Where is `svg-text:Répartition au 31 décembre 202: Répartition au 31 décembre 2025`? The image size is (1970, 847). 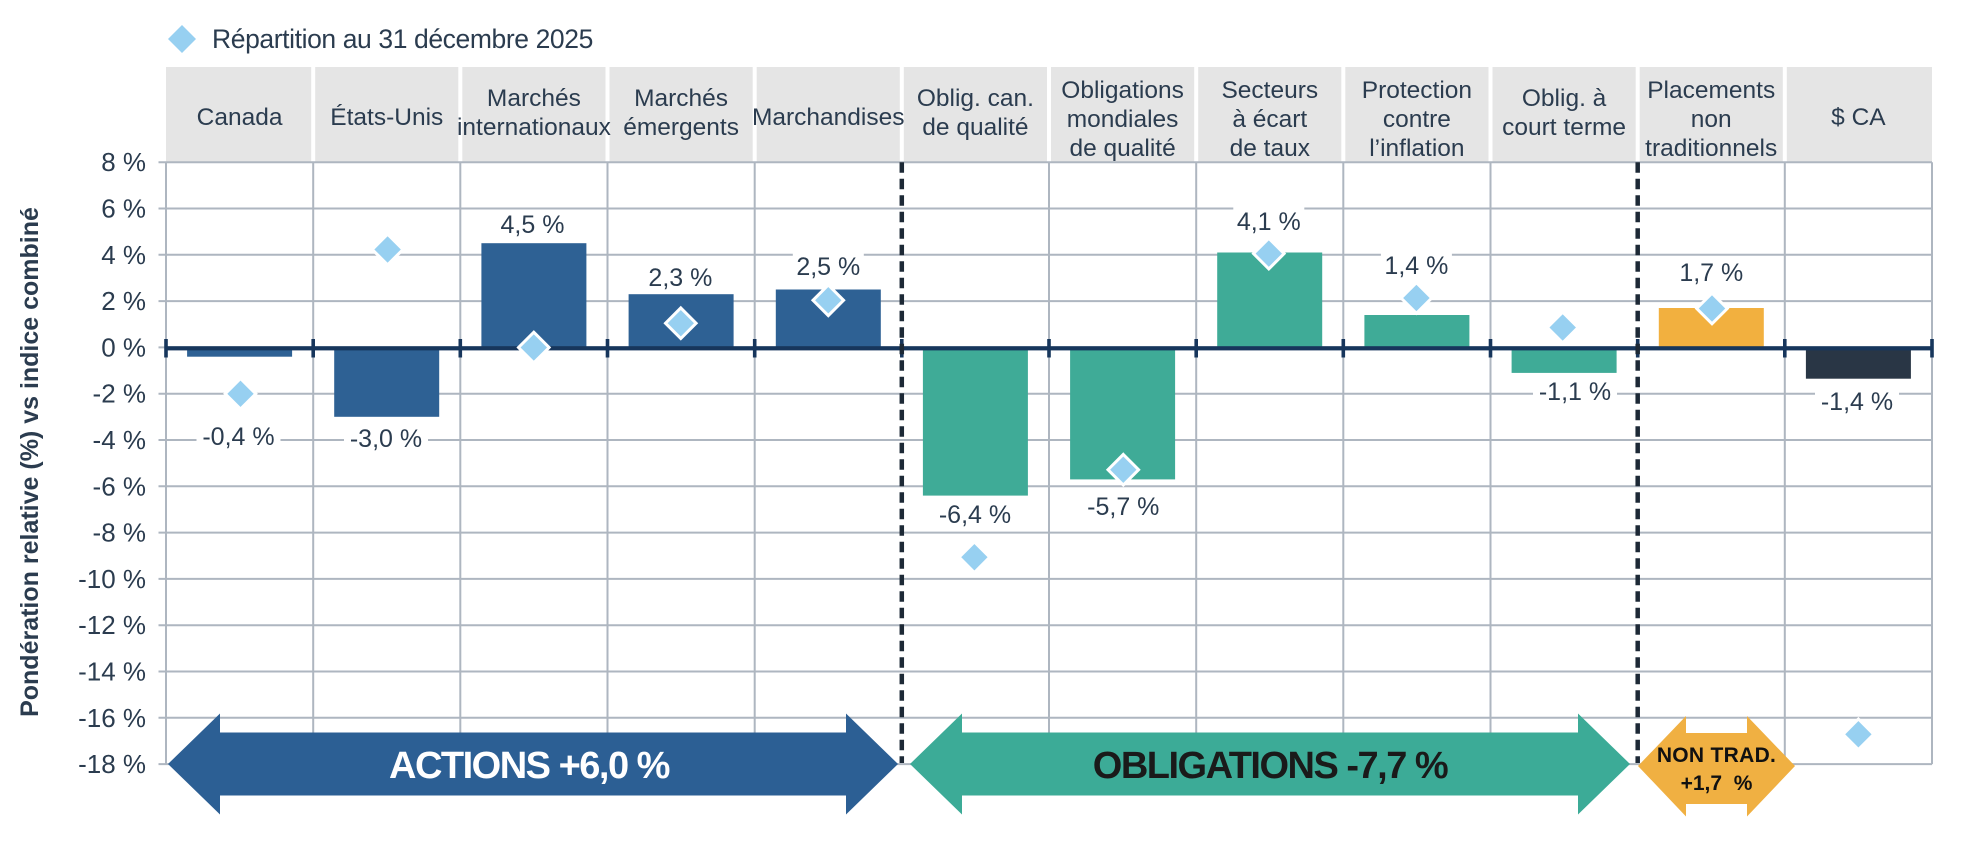
svg-text:Répartition au 31 décembre 202: Répartition au 31 décembre 2025 is located at coordinates (402, 39).